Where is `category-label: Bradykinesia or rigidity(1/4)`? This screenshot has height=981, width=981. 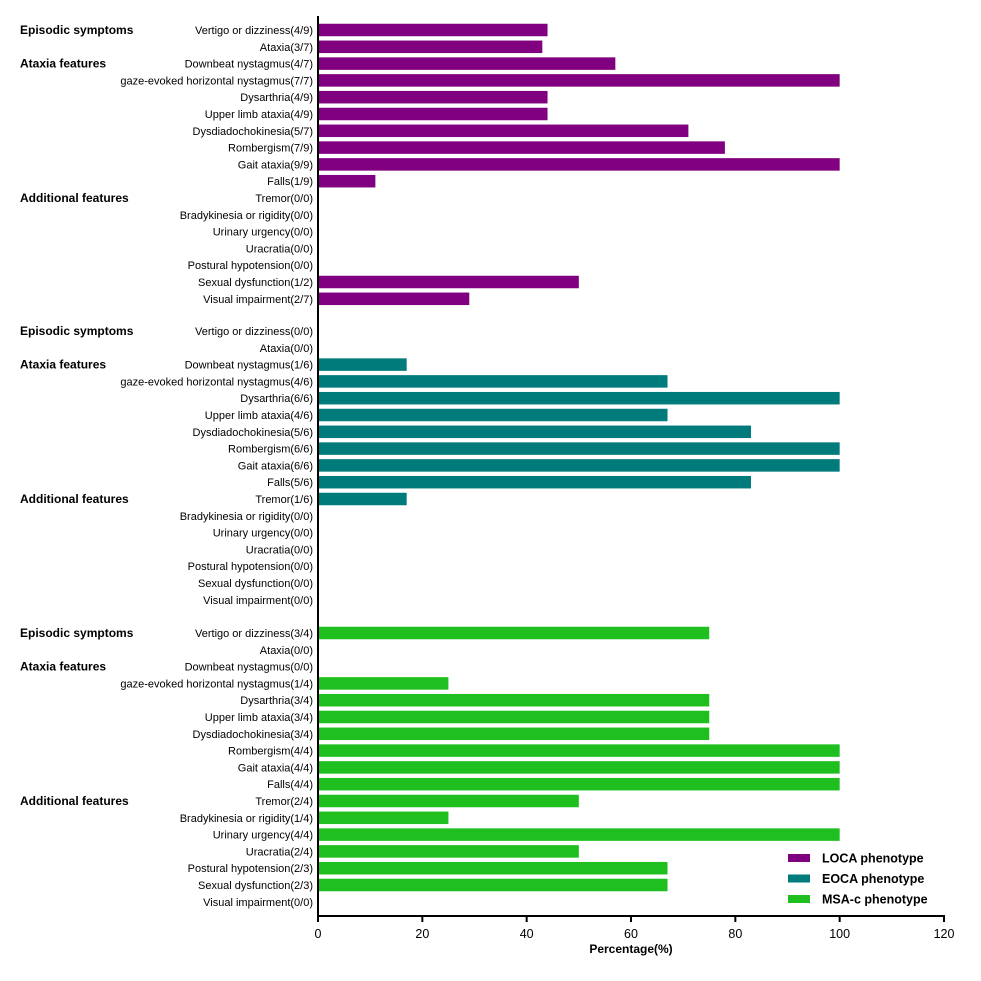
category-label: Bradykinesia or rigidity(1/4) is located at coordinates (246, 819).